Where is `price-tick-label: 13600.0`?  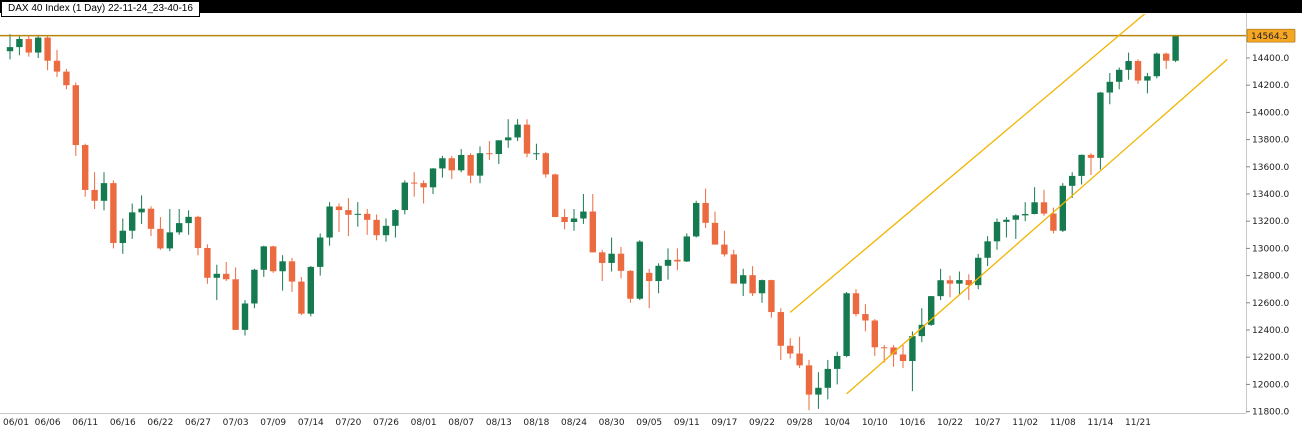 price-tick-label: 13600.0 is located at coordinates (1270, 168).